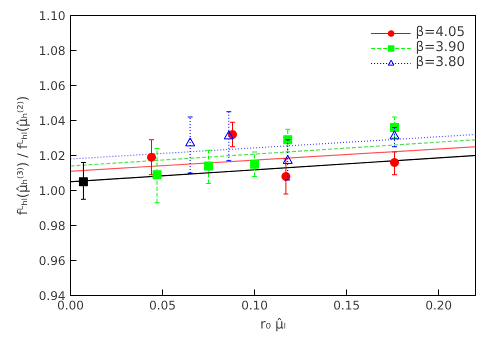  Describe the element at coordinates (52, 86) in the screenshot. I see `y-tick-label: 1.06` at that location.